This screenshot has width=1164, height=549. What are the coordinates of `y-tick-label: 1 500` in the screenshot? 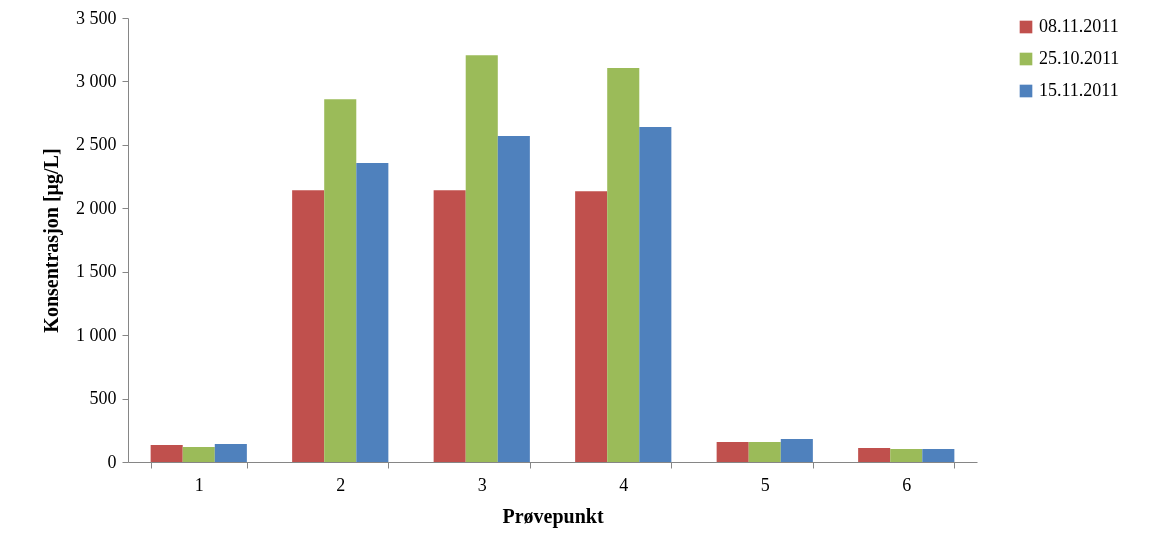 It's located at (96, 271).